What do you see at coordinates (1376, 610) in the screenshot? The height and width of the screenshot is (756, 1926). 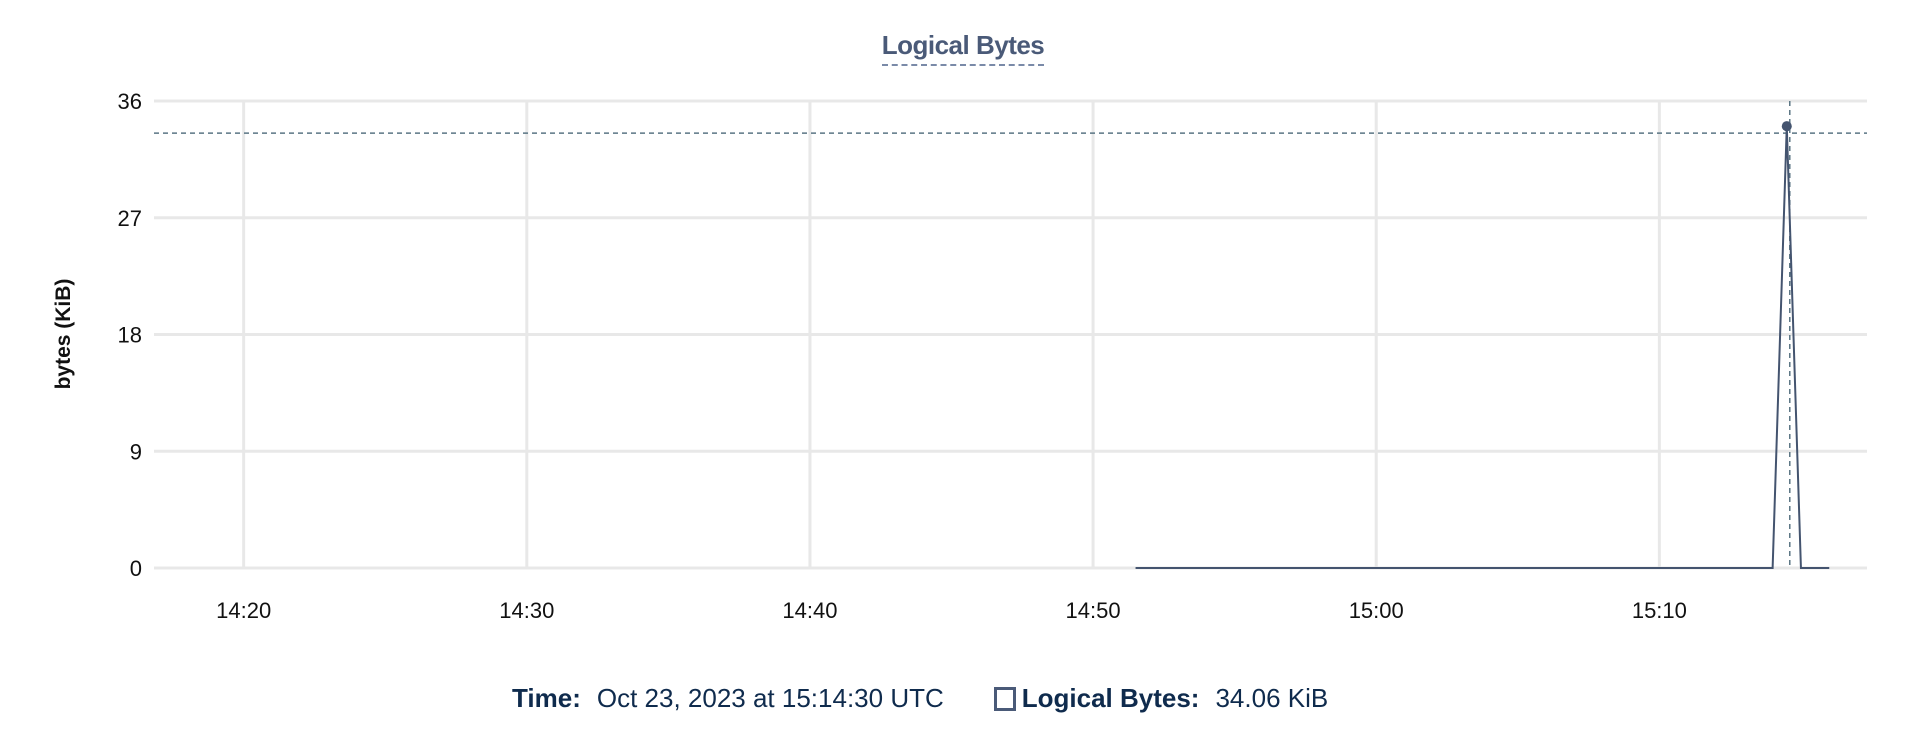 I see `x-tick-label: 15:00` at bounding box center [1376, 610].